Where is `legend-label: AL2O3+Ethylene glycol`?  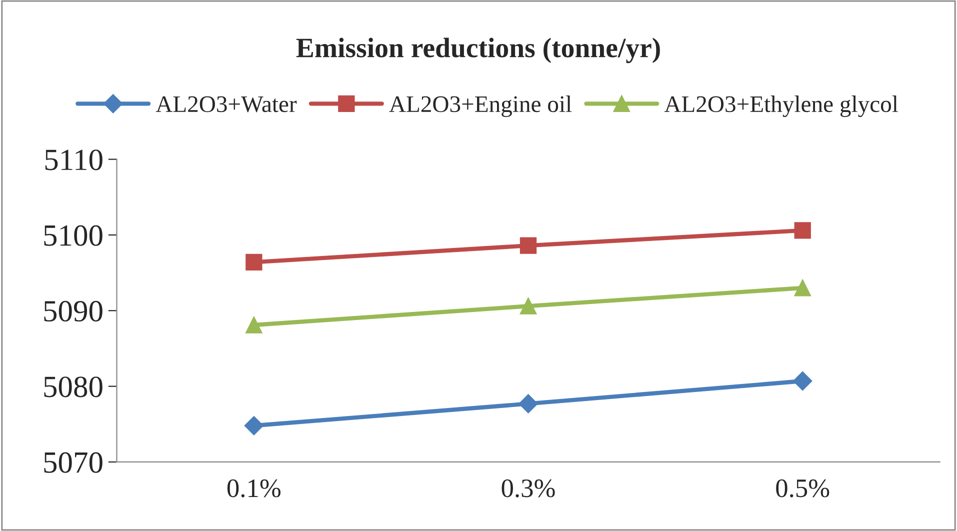
legend-label: AL2O3+Ethylene glycol is located at coordinates (781, 107).